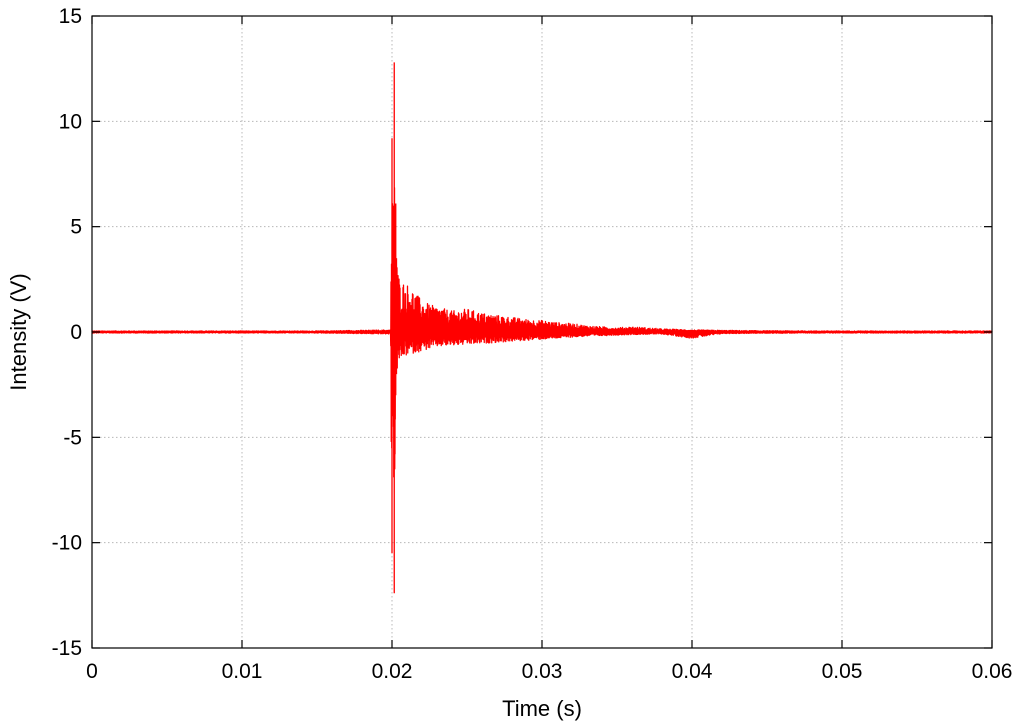 This screenshot has height=726, width=1024. Describe the element at coordinates (67, 543) in the screenshot. I see `y-tick-label: -10` at that location.